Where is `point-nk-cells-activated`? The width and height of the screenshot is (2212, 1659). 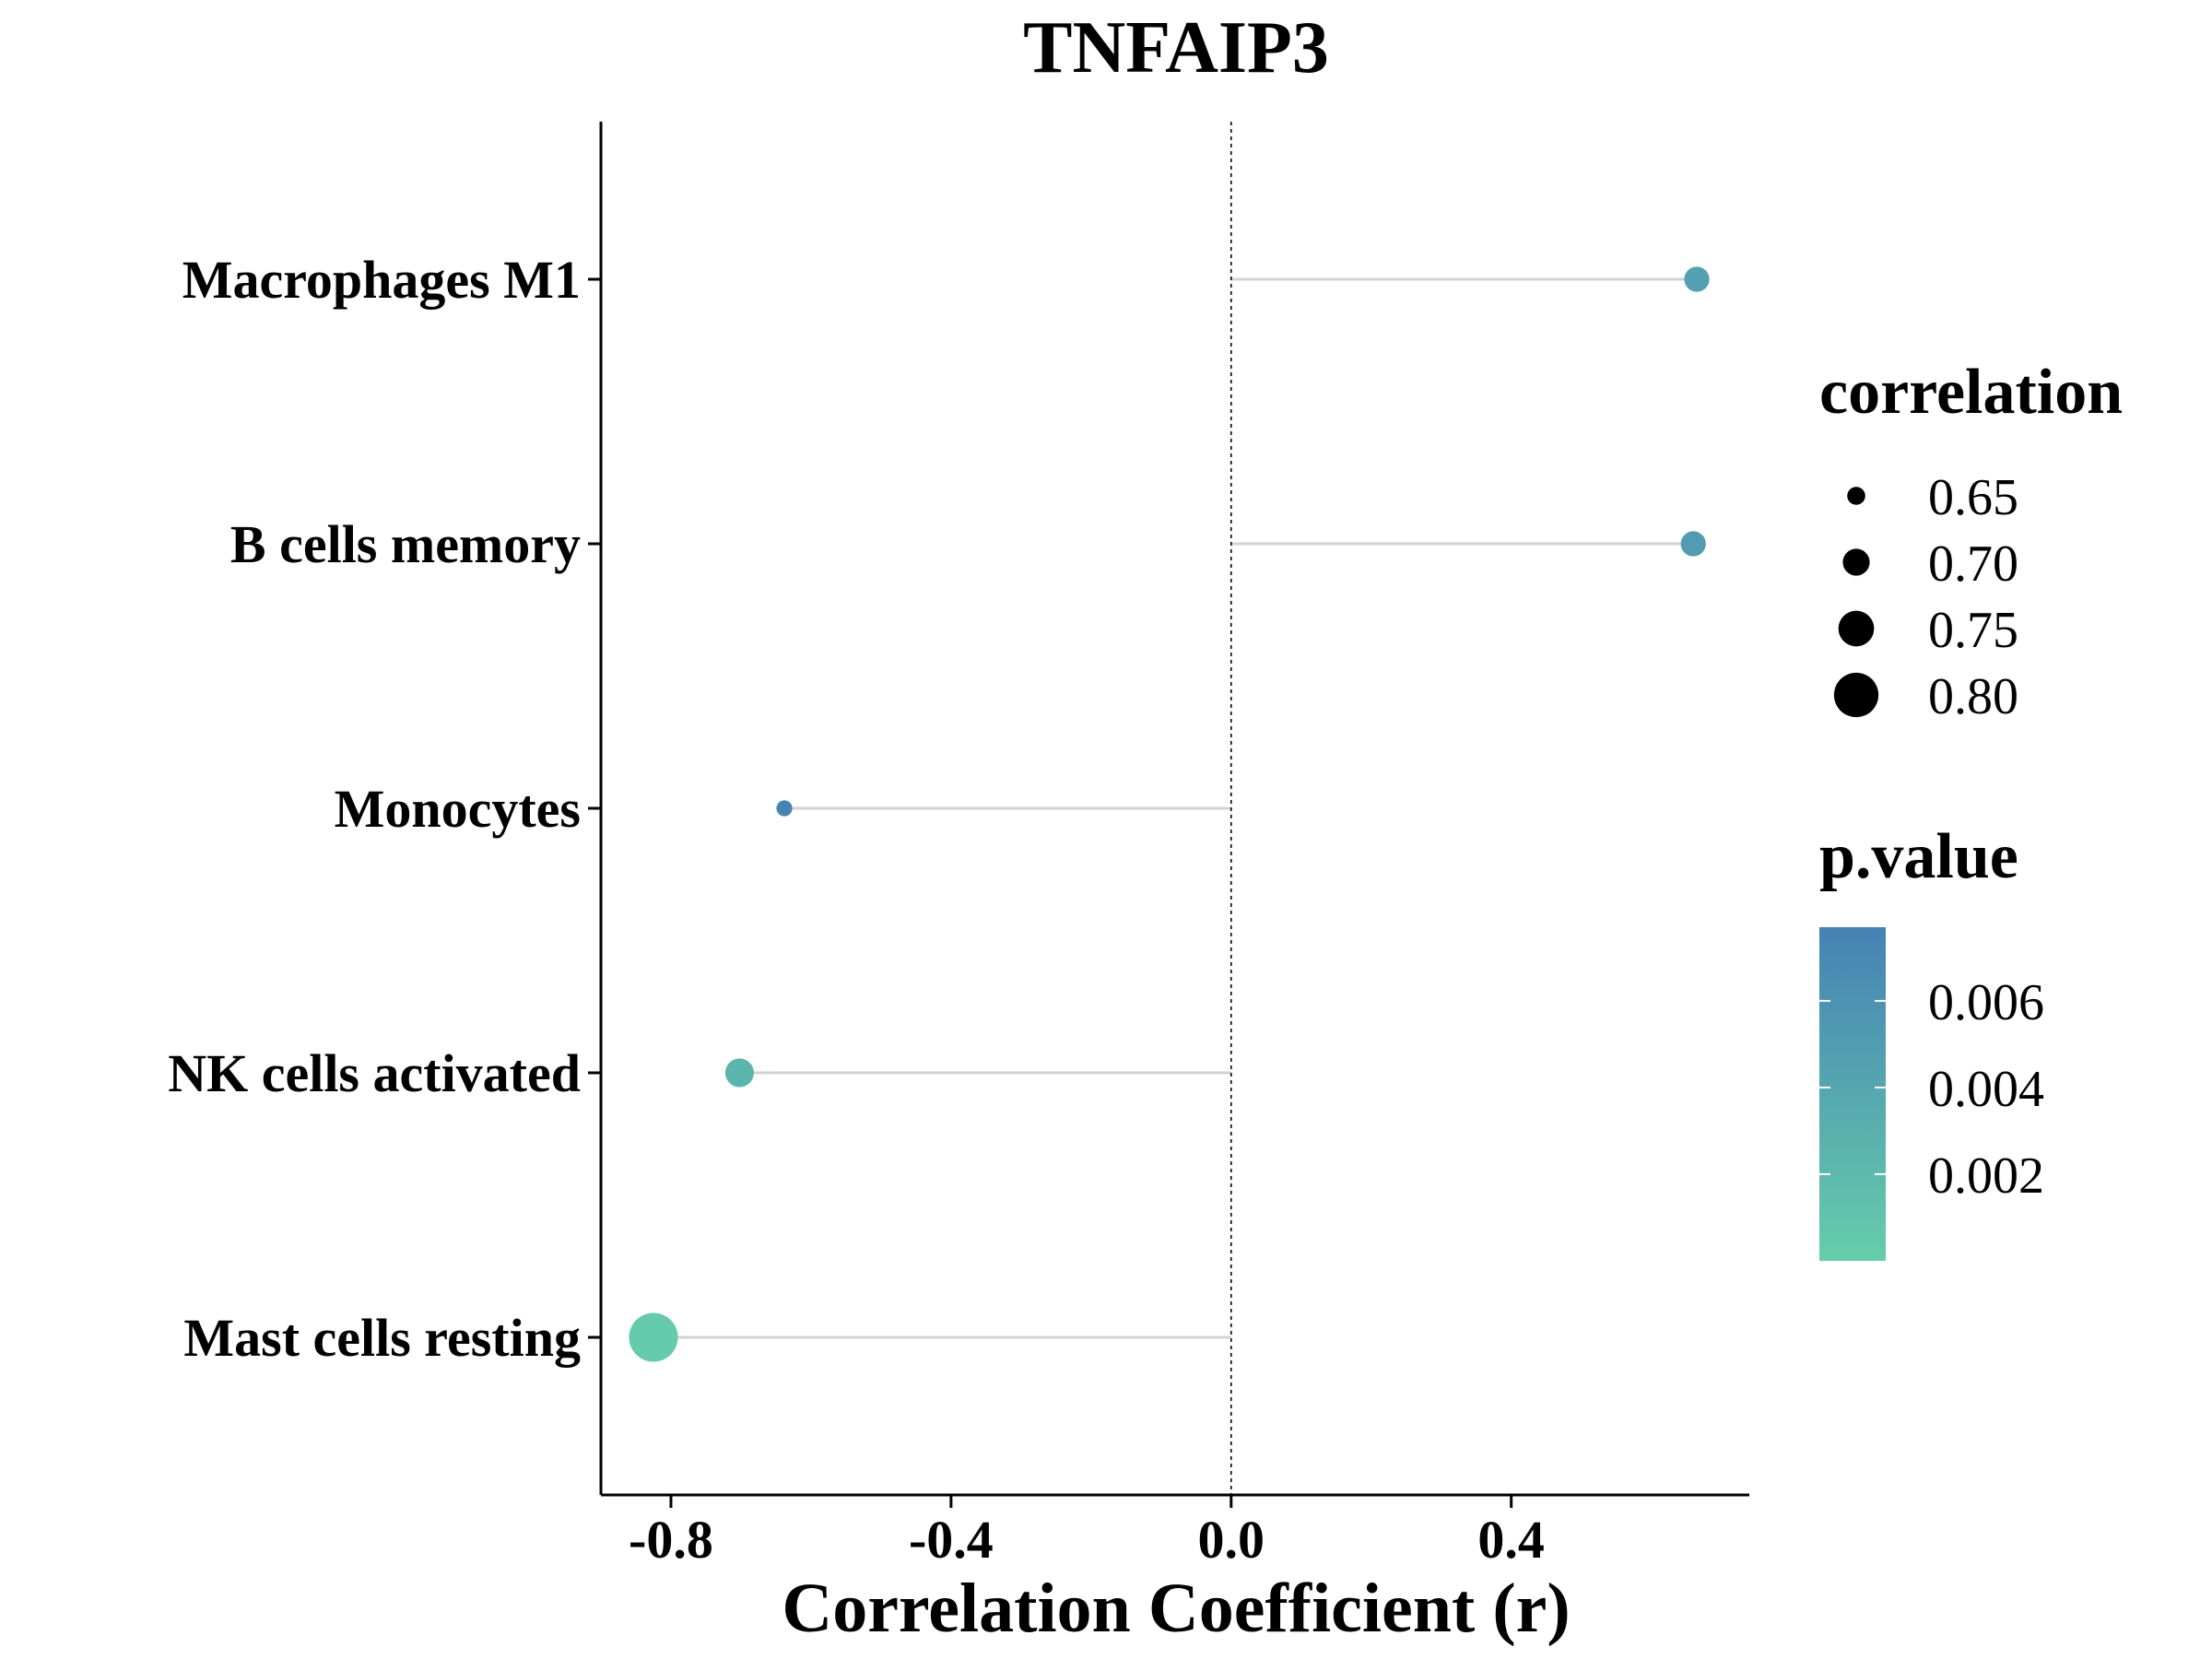 point-nk-cells-activated is located at coordinates (739, 1073).